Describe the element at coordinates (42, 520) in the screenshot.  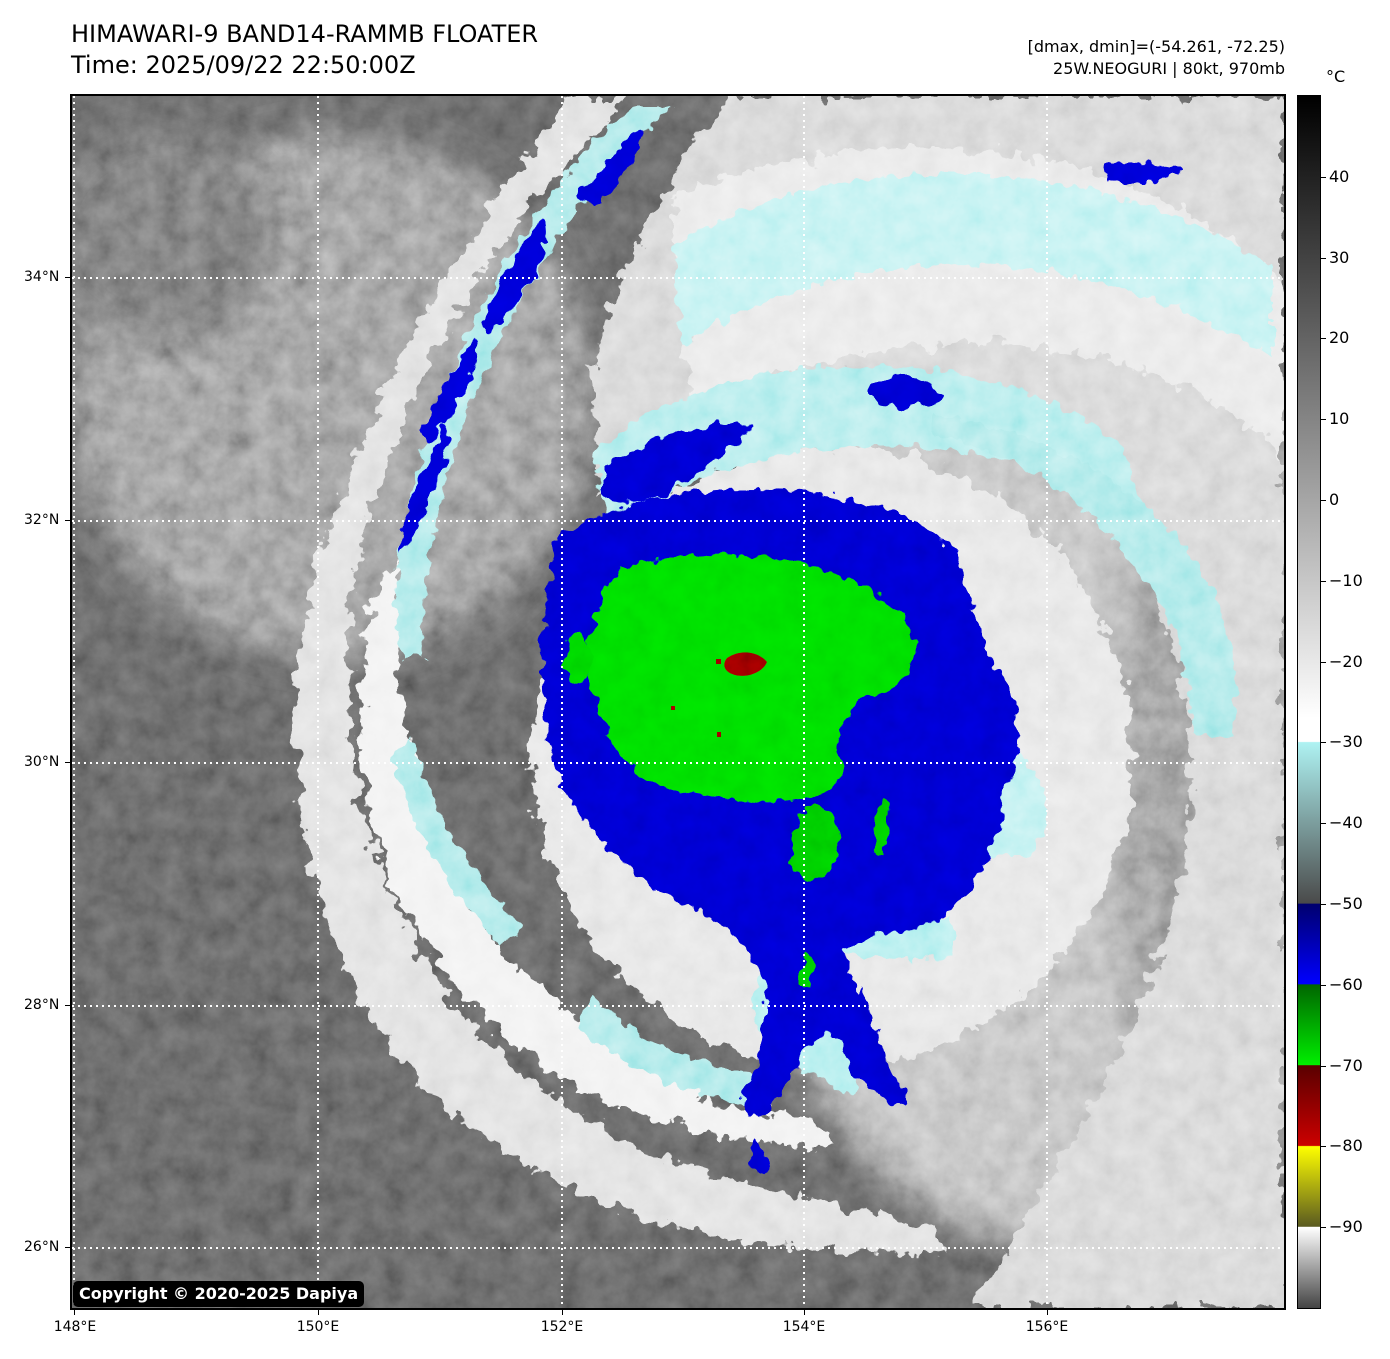
I see `lat-label-32n: 32°N` at that location.